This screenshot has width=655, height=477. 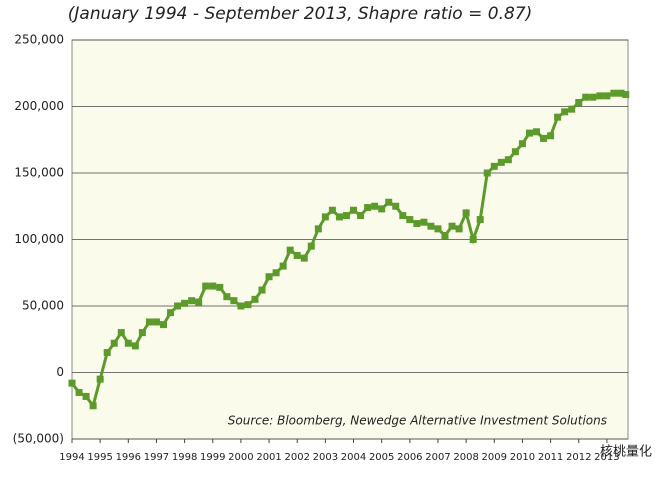 What do you see at coordinates (268, 457) in the screenshot?
I see `x-tick-label: 2001` at bounding box center [268, 457].